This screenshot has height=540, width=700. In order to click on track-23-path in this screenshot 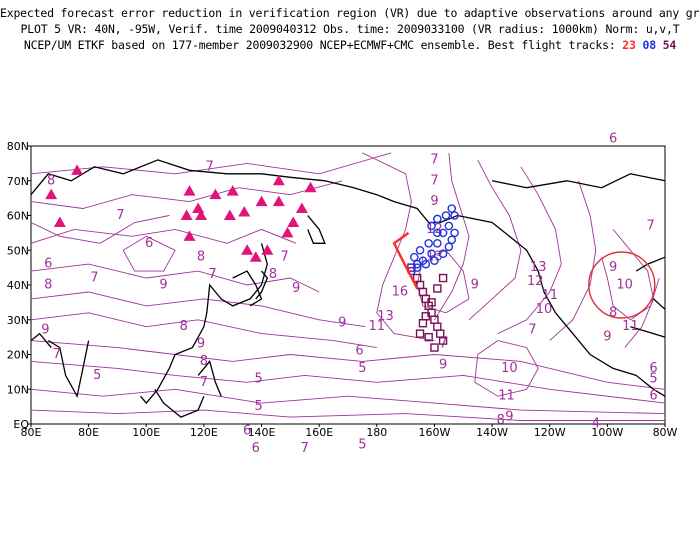, I will do `click(405, 260)`.